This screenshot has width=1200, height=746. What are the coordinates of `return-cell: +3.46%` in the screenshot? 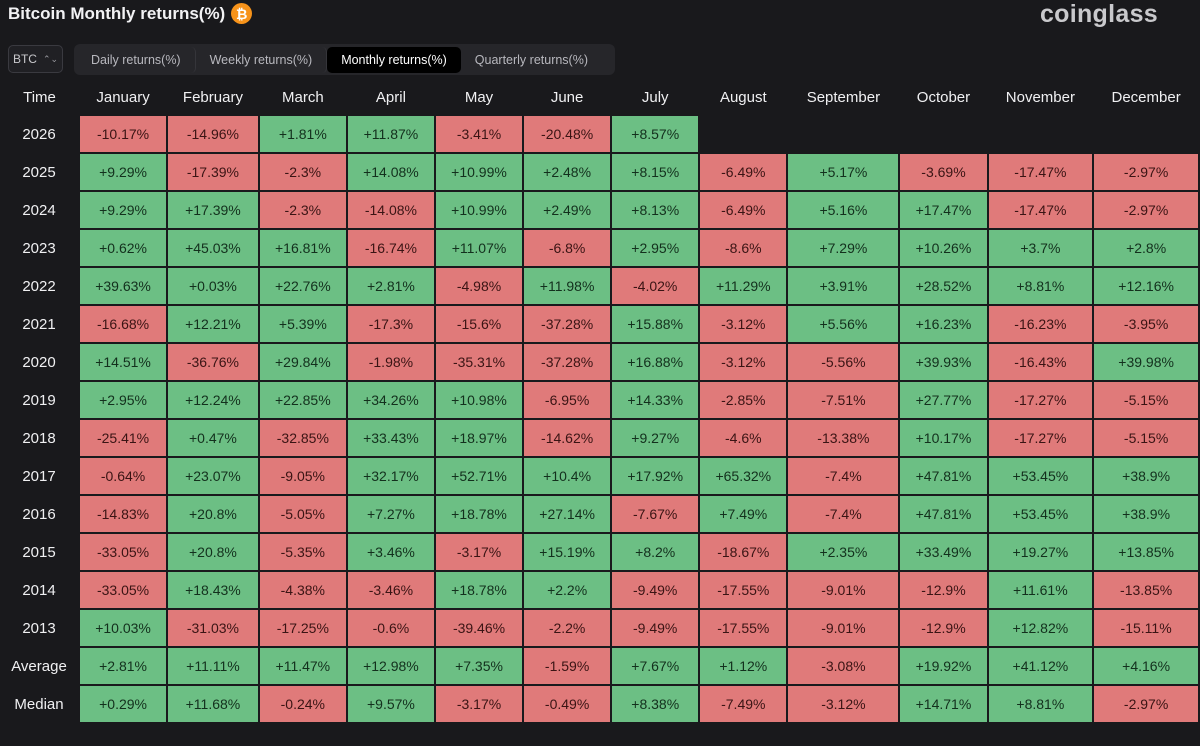 It's located at (390, 552).